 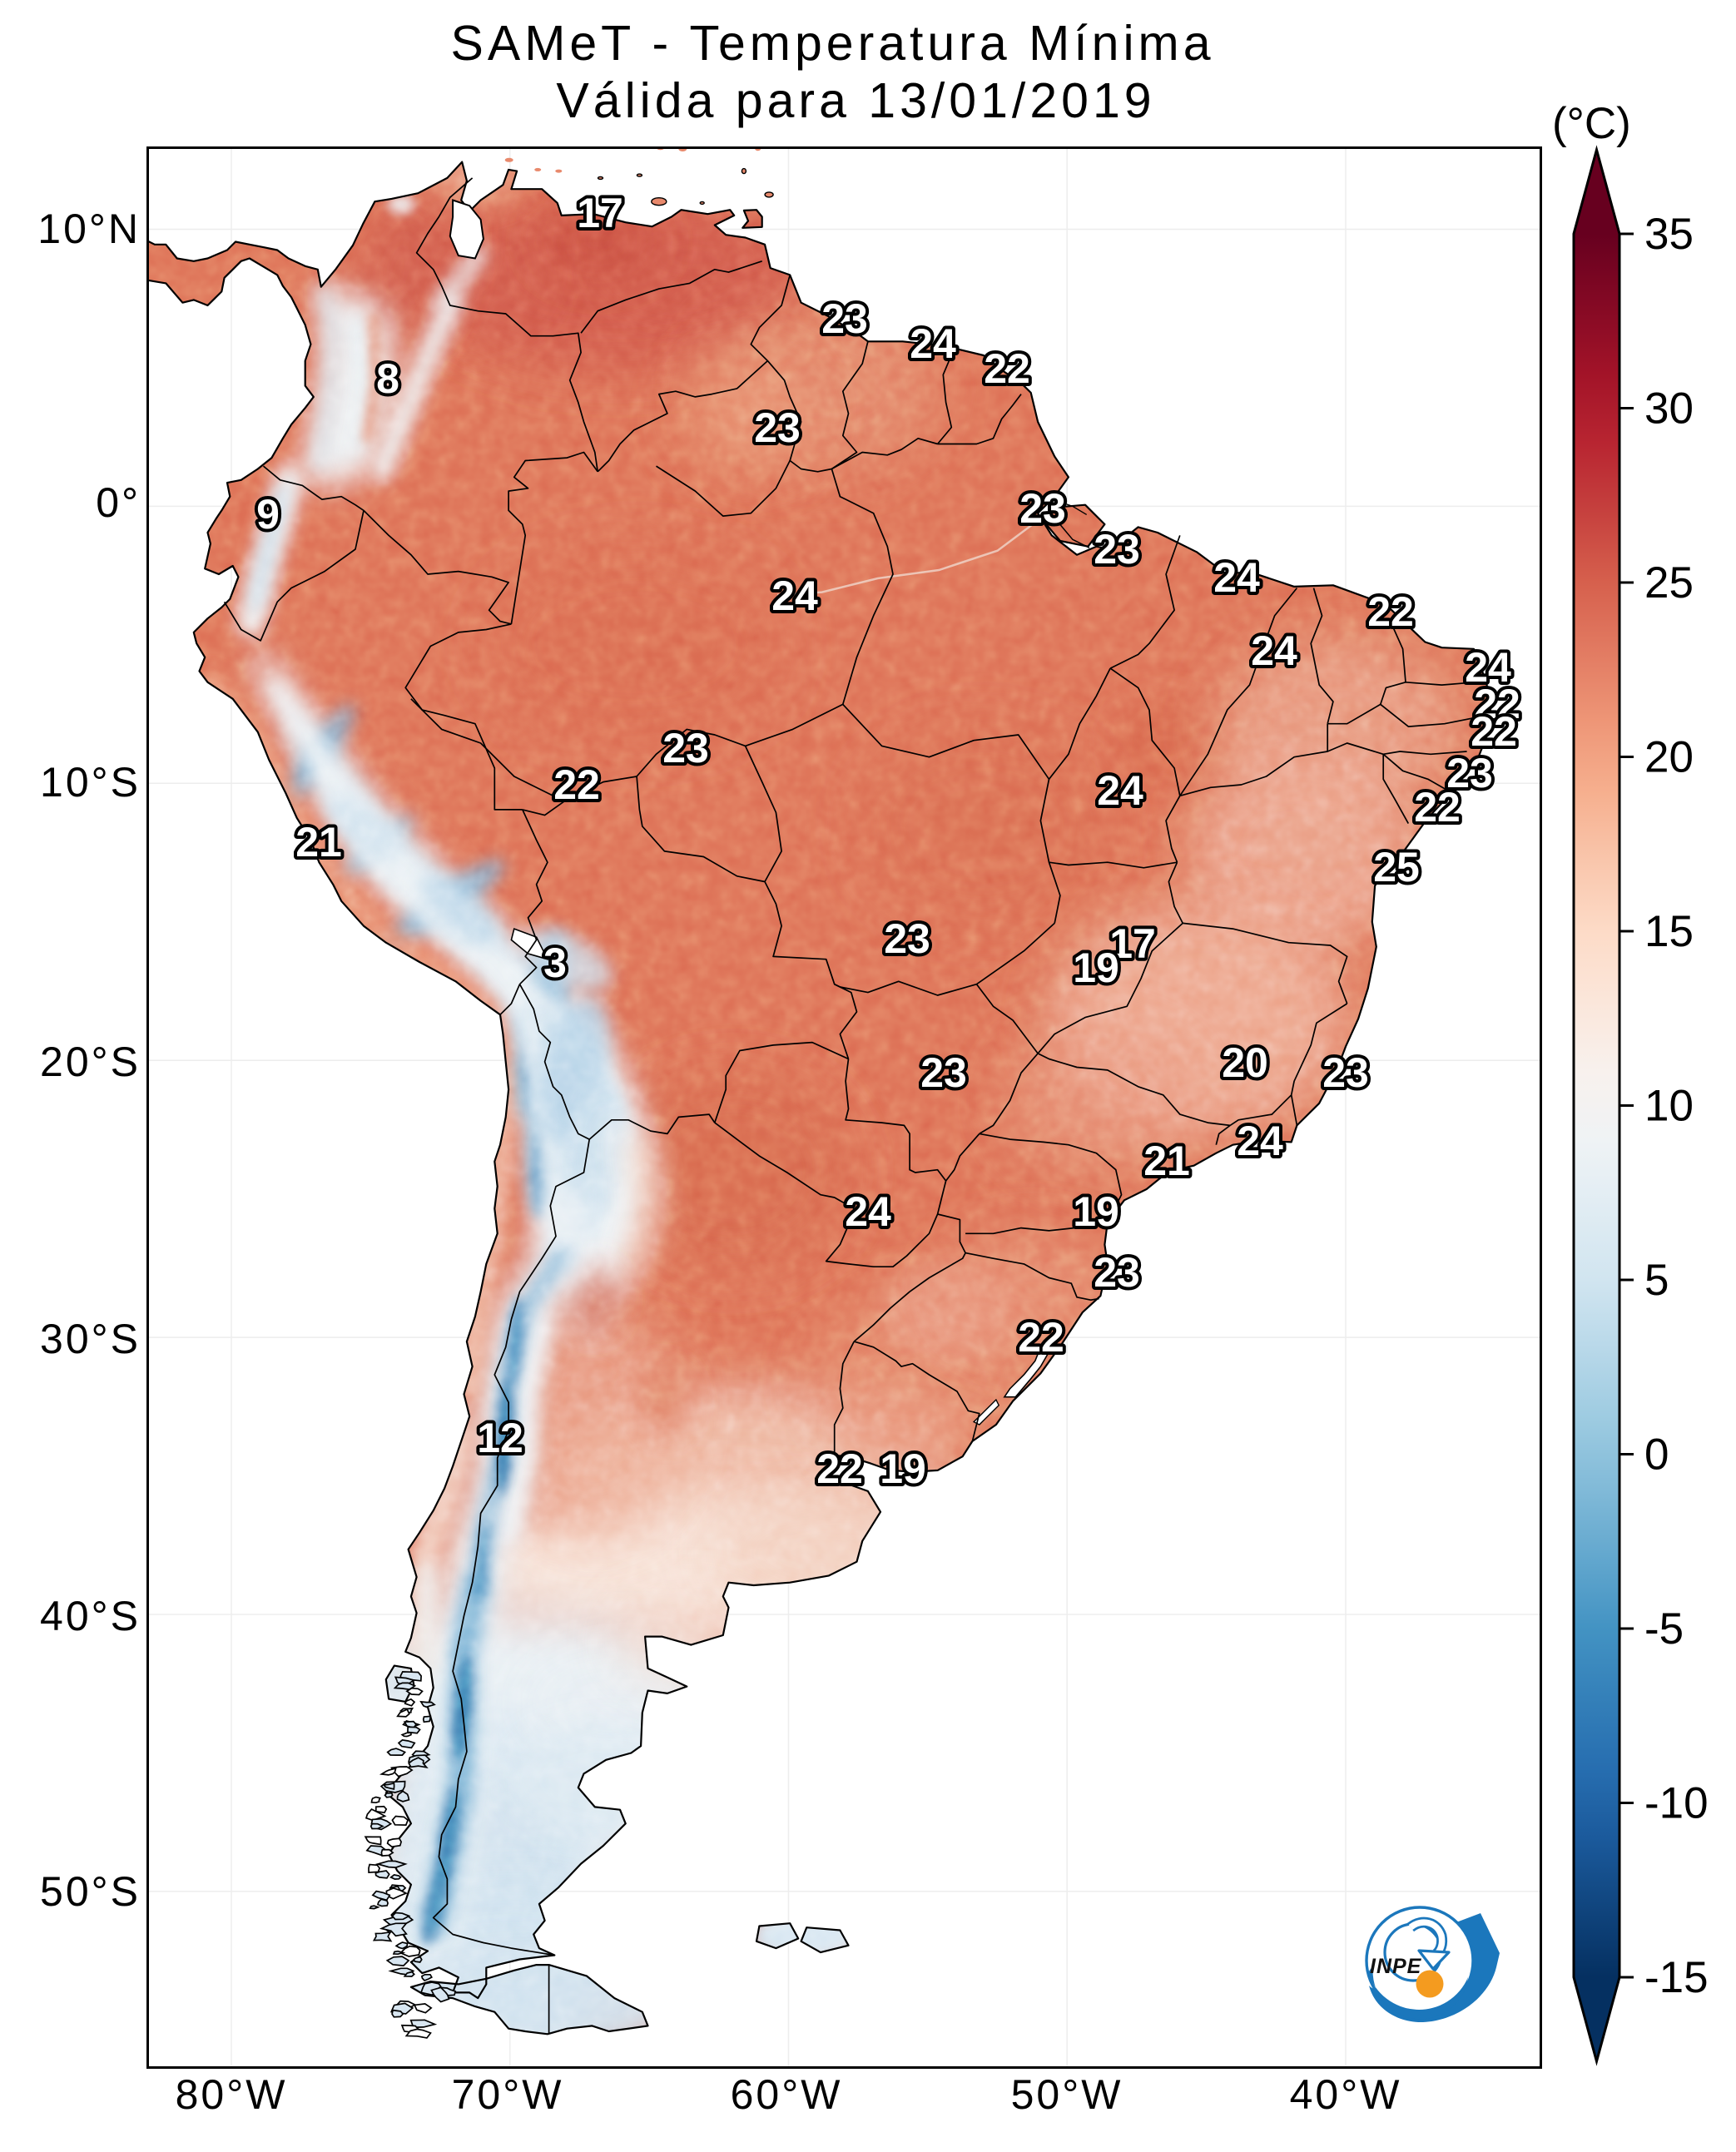 What do you see at coordinates (1664, 1629) in the screenshot?
I see `svg-text: -5` at bounding box center [1664, 1629].